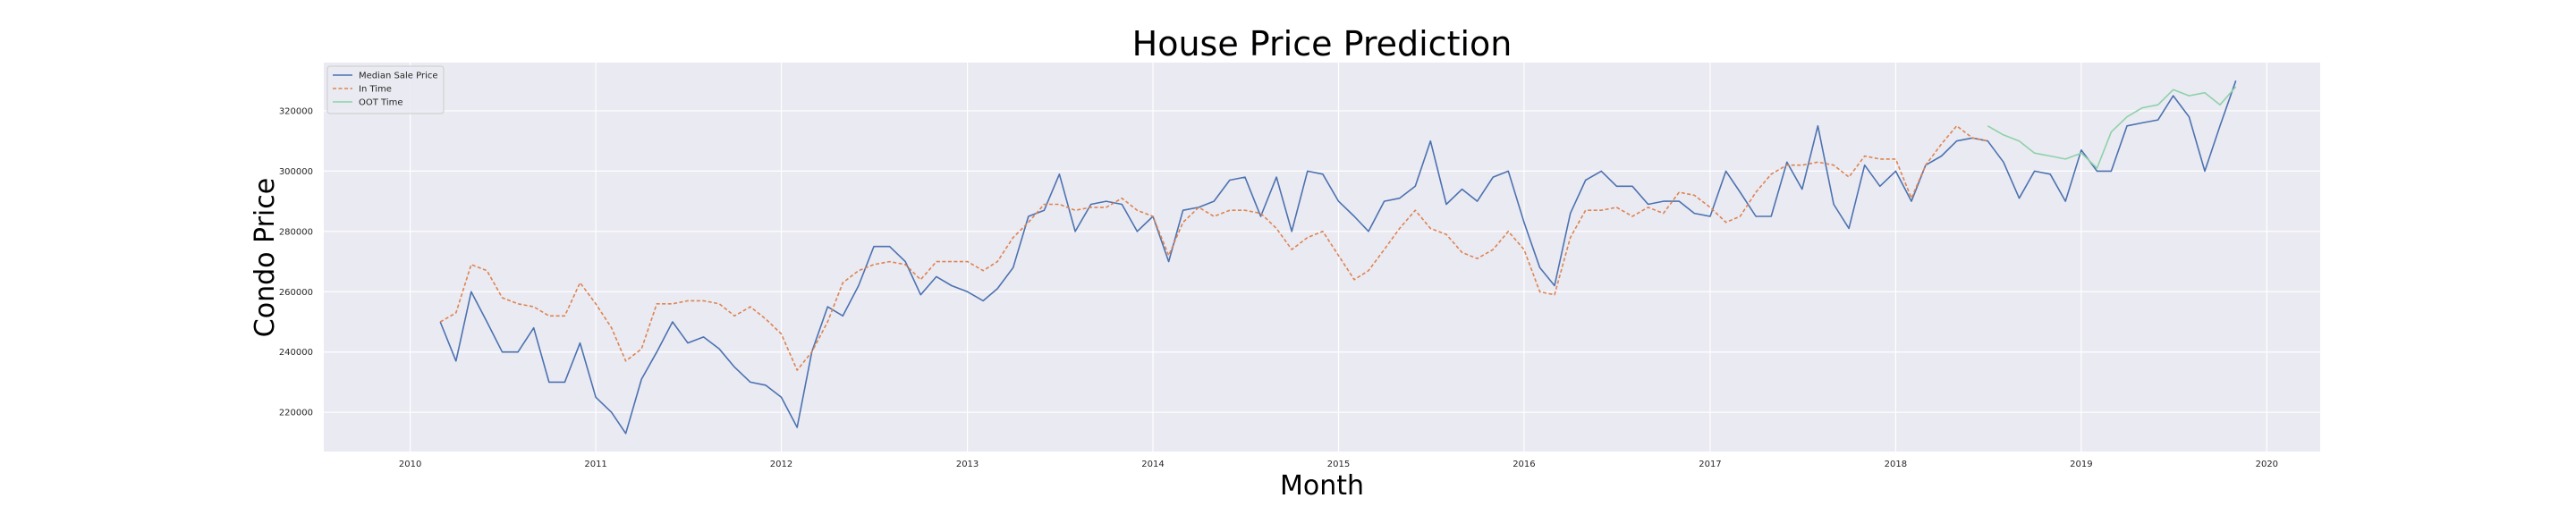 This screenshot has height=515, width=2576. What do you see at coordinates (1322, 43) in the screenshot?
I see `chart-title: House Price Prediction` at bounding box center [1322, 43].